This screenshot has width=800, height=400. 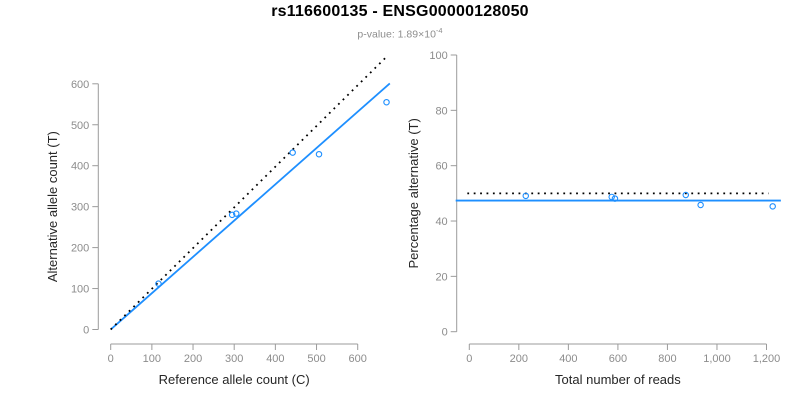 What do you see at coordinates (717, 359) in the screenshot?
I see `x-tick-label: 1,000` at bounding box center [717, 359].